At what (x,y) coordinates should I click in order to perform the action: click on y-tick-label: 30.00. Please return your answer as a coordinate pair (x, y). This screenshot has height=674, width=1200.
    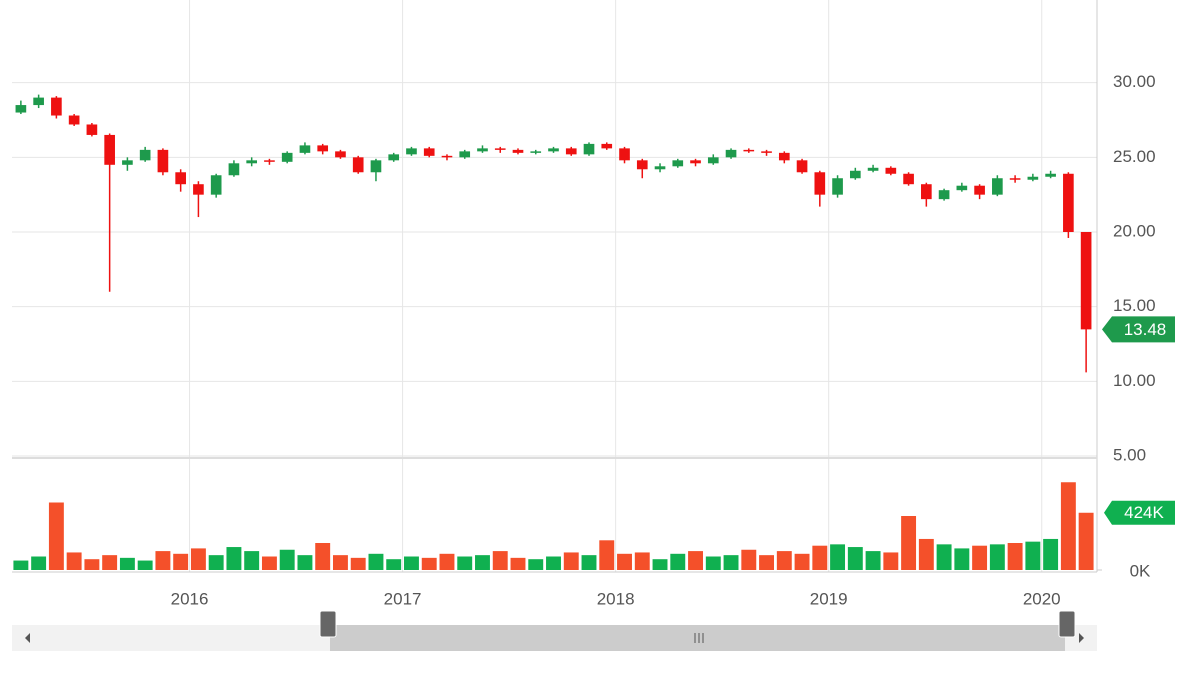
    Looking at the image, I should click on (1134, 81).